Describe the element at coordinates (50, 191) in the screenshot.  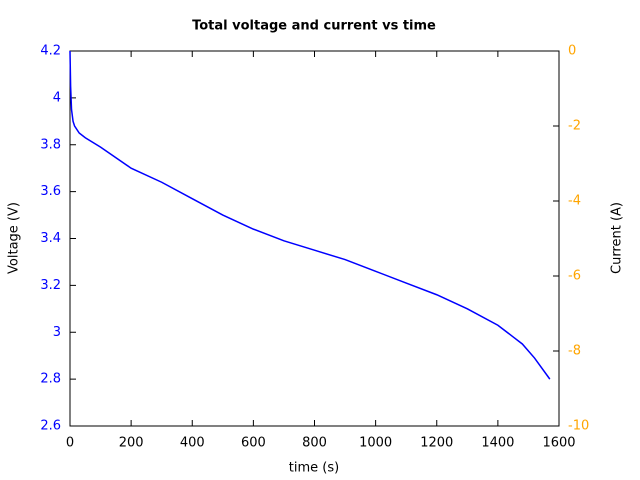
I see `y-tick-label: 3.6` at that location.